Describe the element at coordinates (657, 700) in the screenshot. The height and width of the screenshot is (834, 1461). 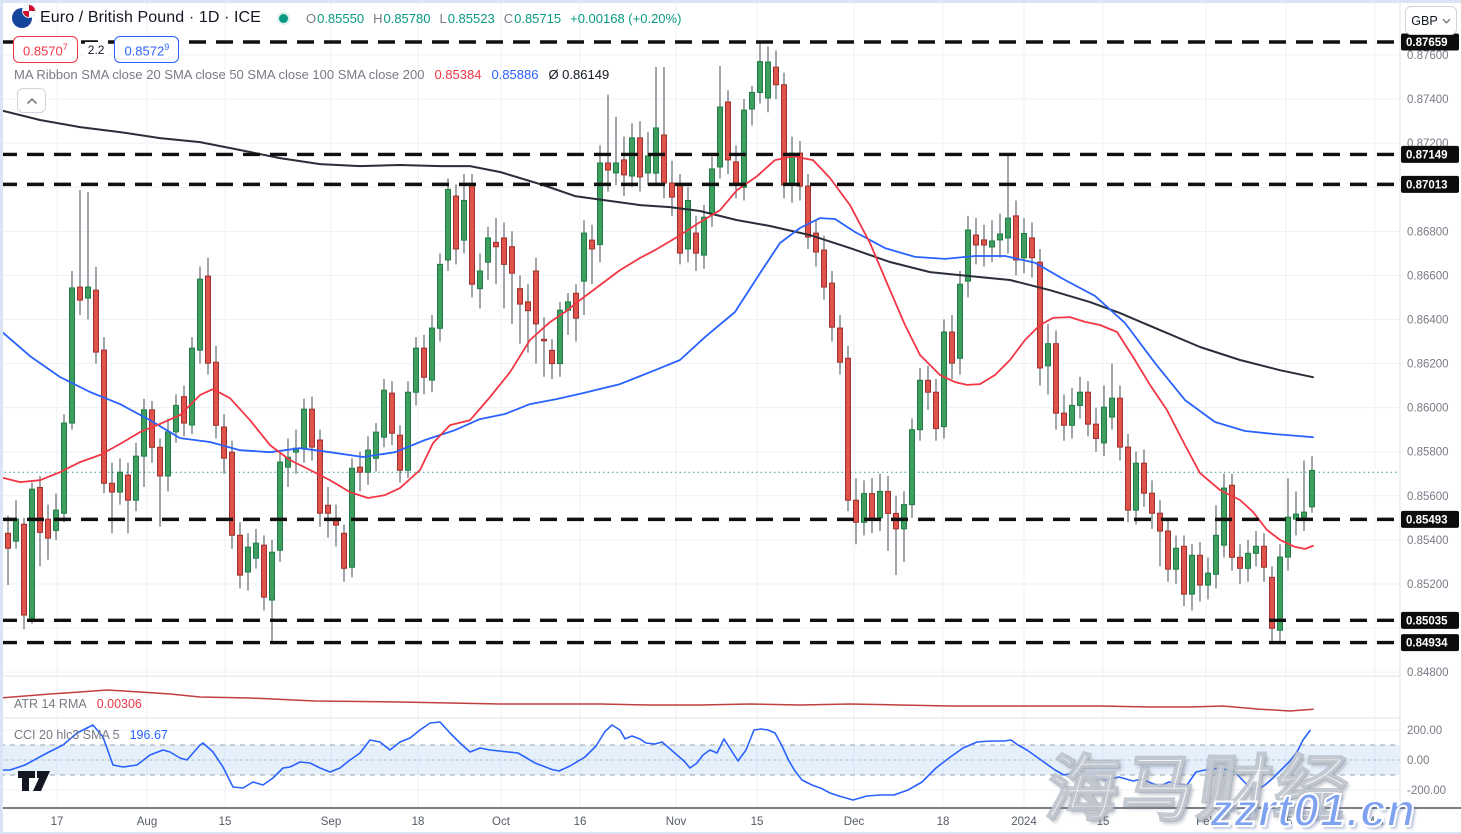
I see `atr-line` at that location.